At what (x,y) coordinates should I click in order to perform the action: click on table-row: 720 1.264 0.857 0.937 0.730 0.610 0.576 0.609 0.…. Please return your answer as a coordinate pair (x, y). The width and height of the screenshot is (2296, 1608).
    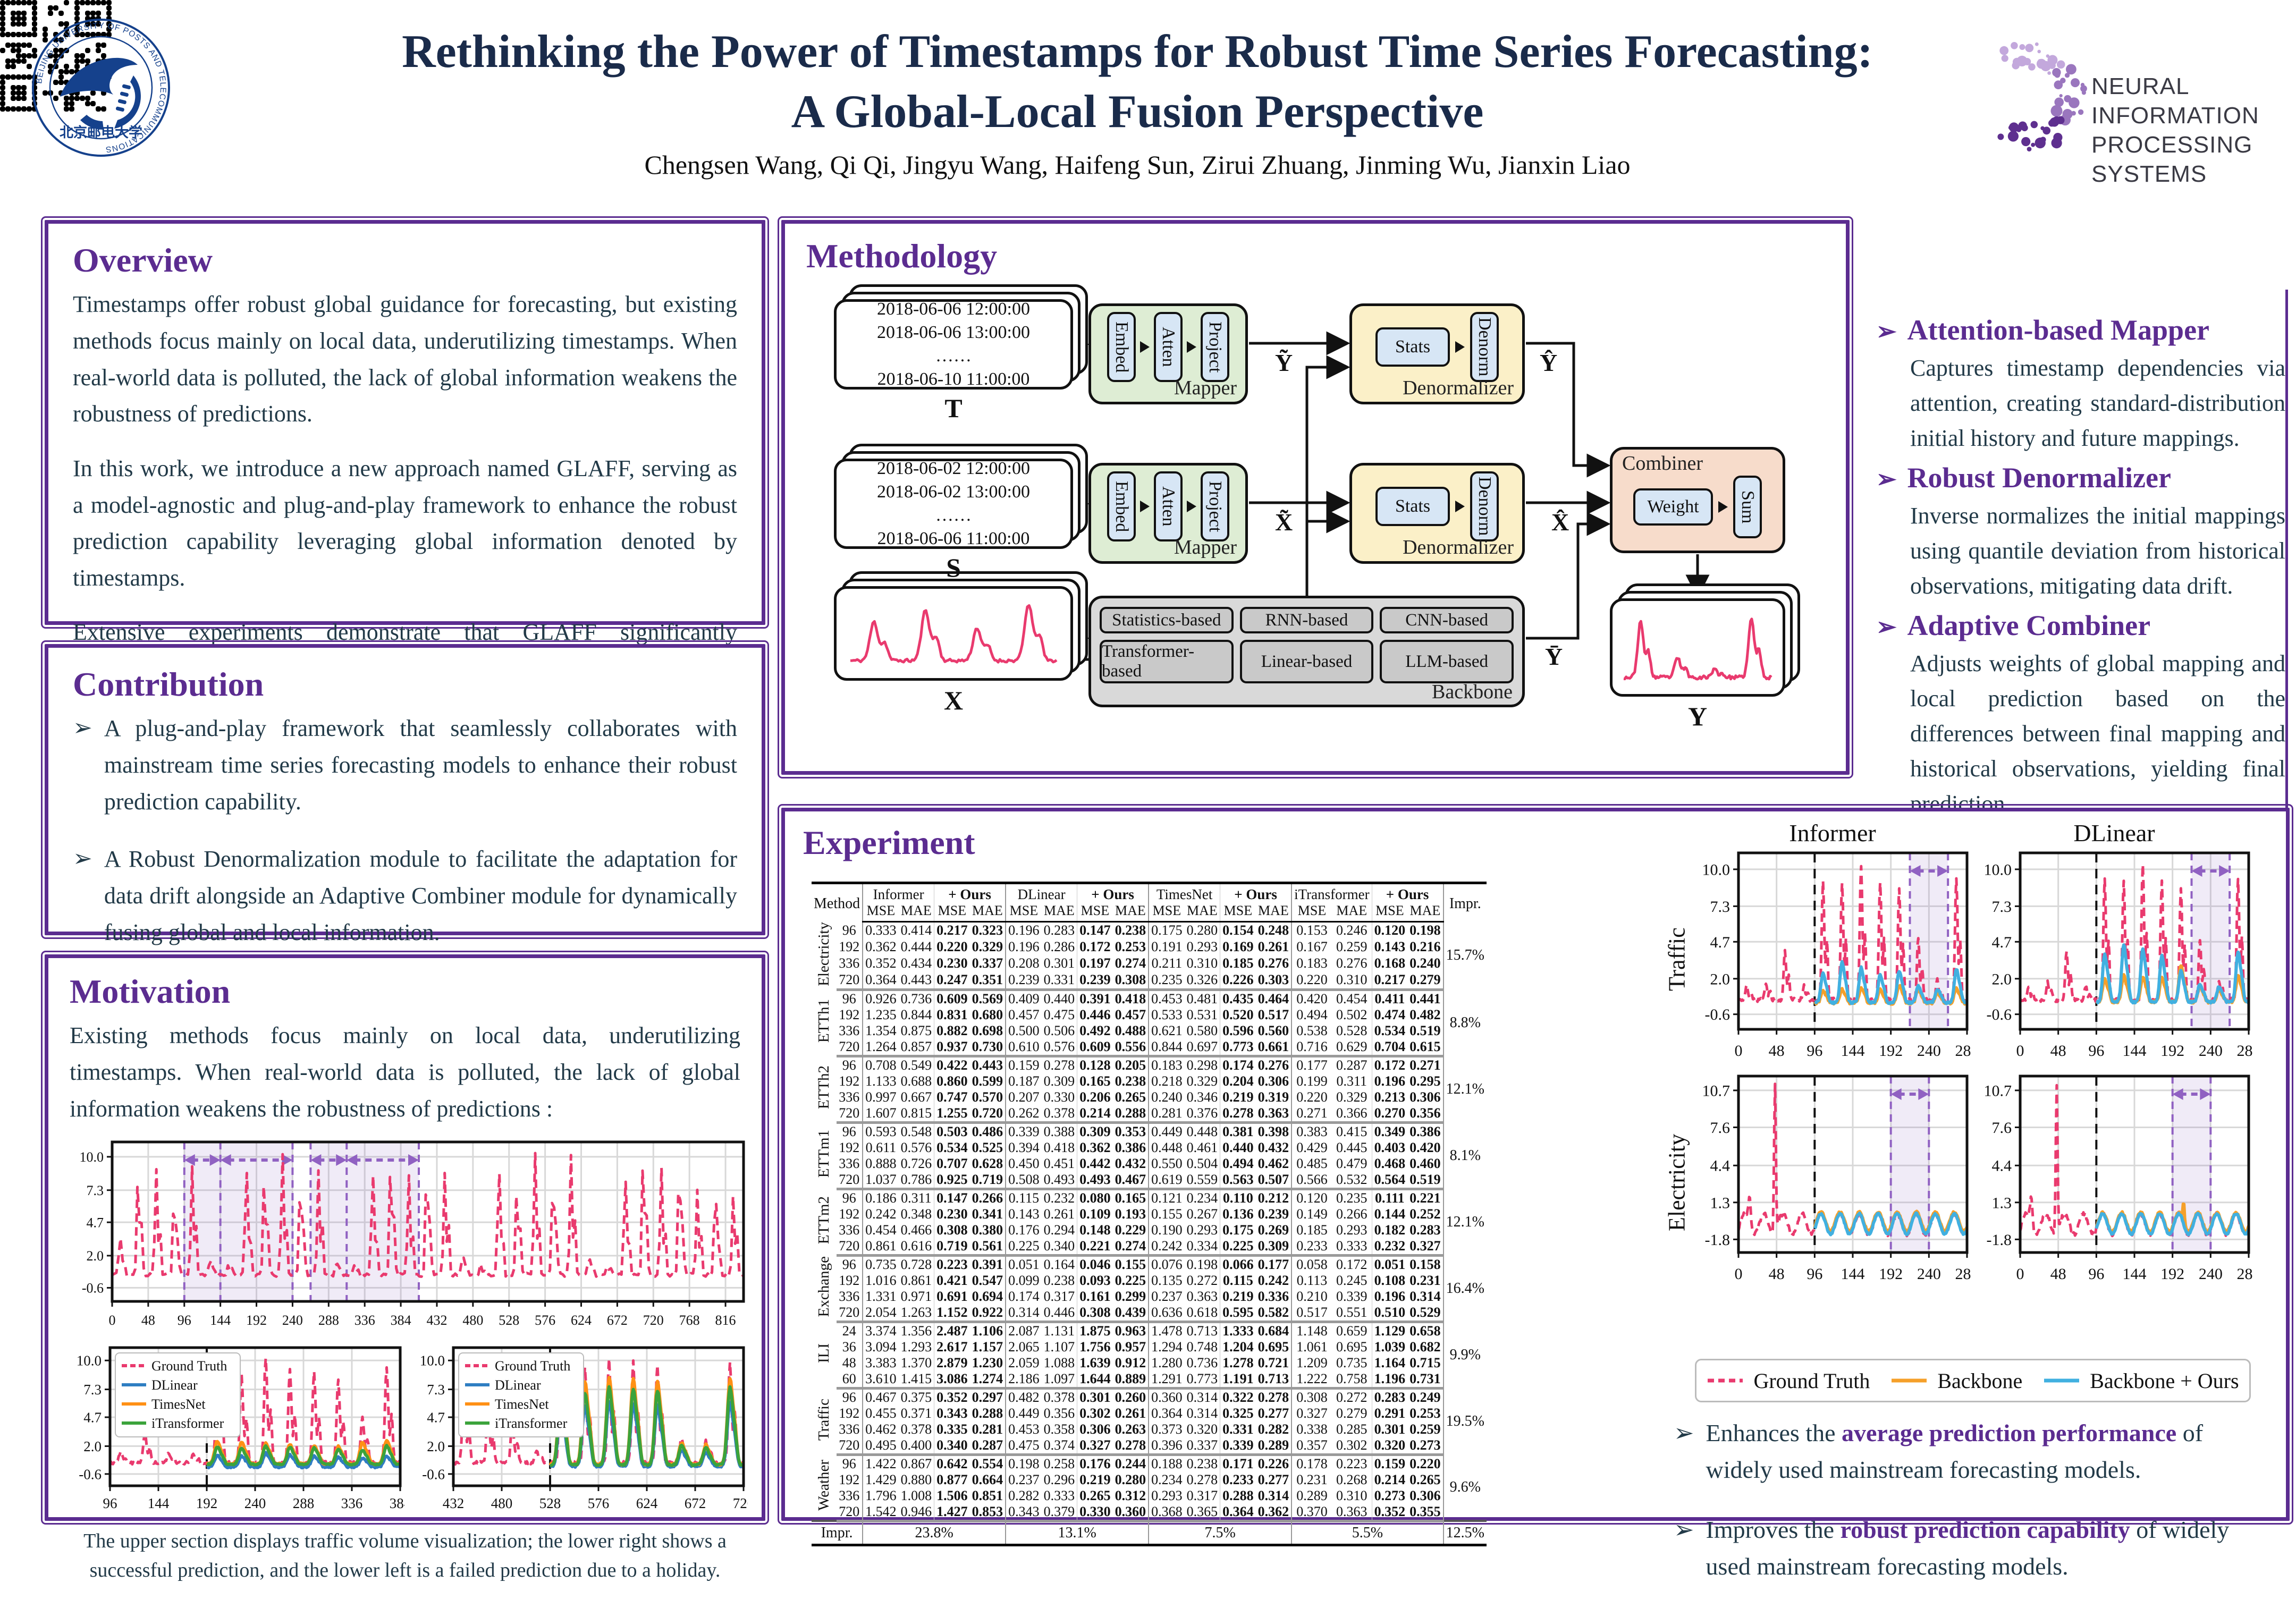
    Looking at the image, I should click on (1149, 1047).